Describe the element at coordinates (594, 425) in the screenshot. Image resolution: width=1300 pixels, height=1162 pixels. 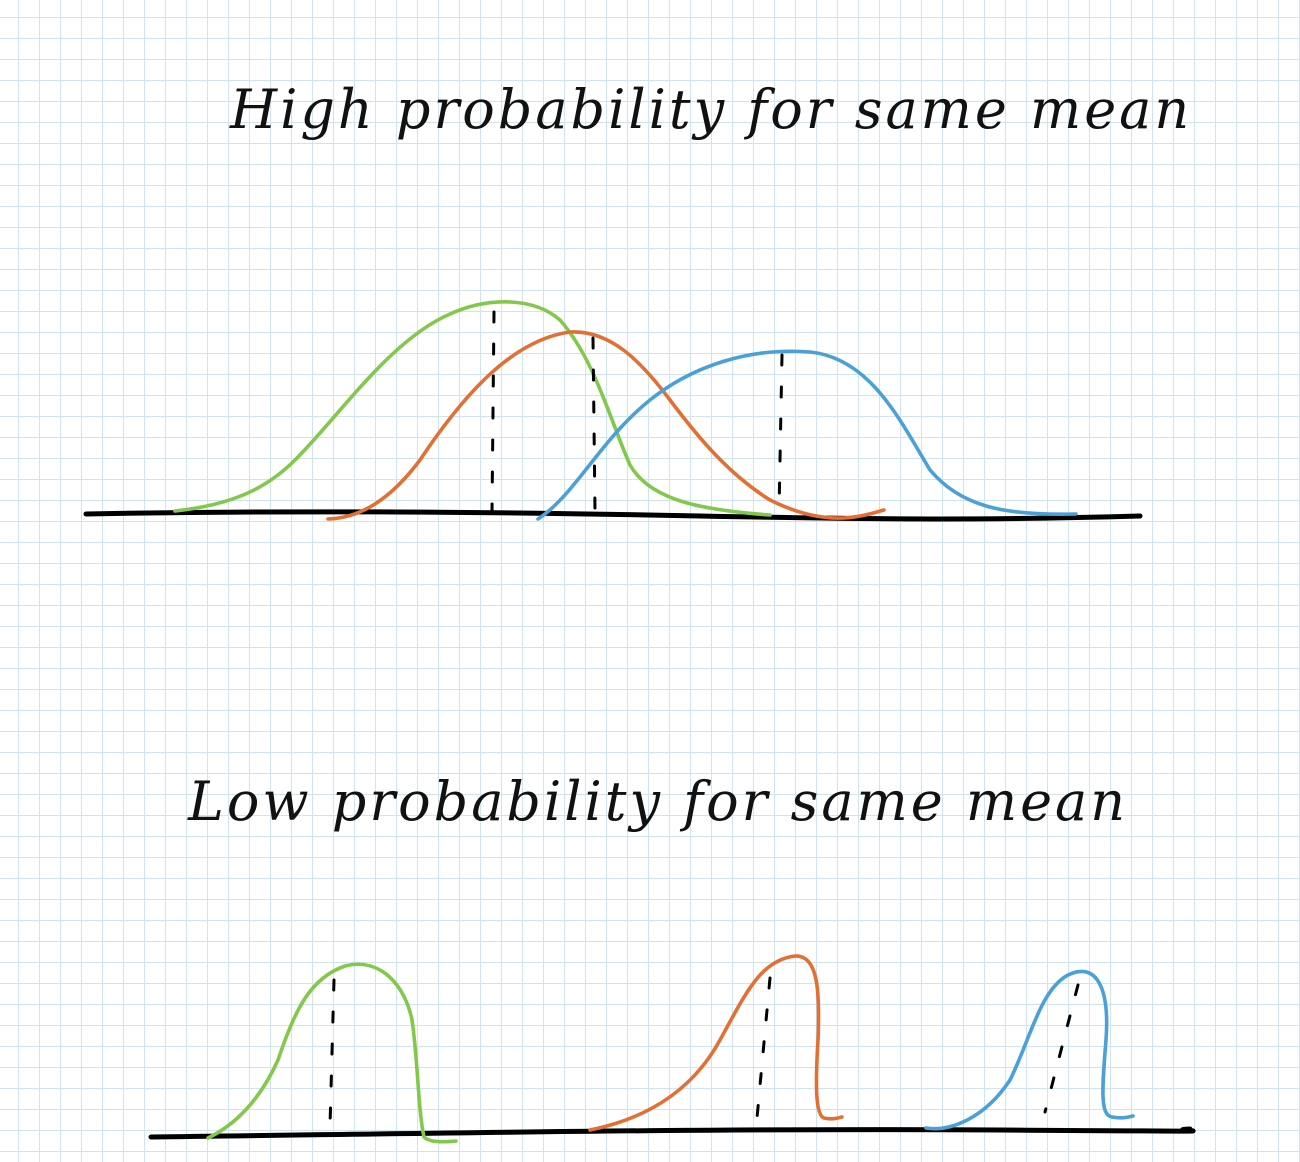
I see `orange-mean-marker` at that location.